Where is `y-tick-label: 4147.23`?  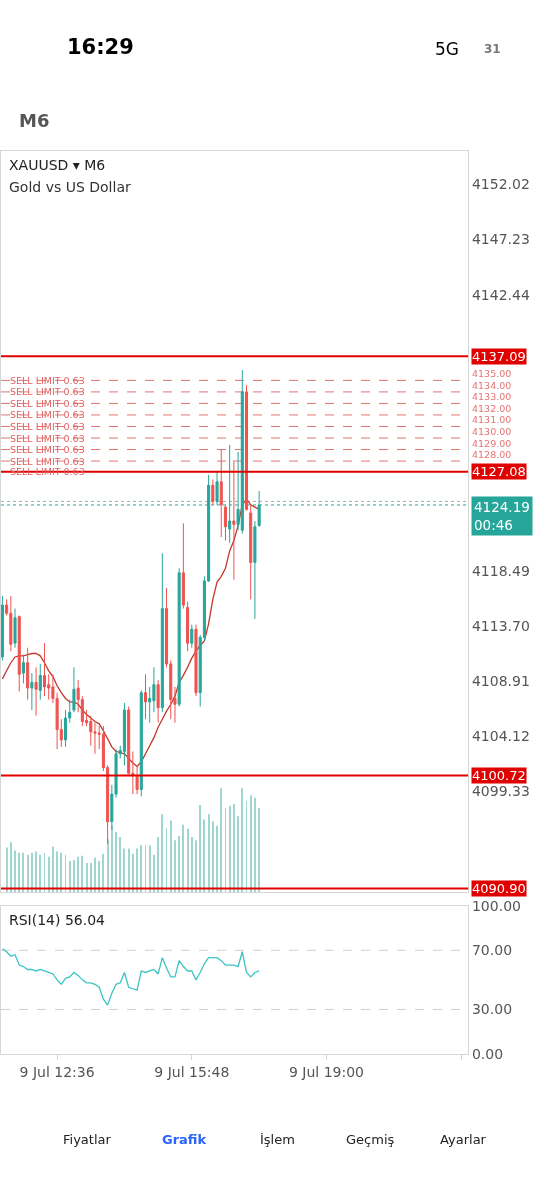
y-tick-label: 4147.23 is located at coordinates (500, 239).